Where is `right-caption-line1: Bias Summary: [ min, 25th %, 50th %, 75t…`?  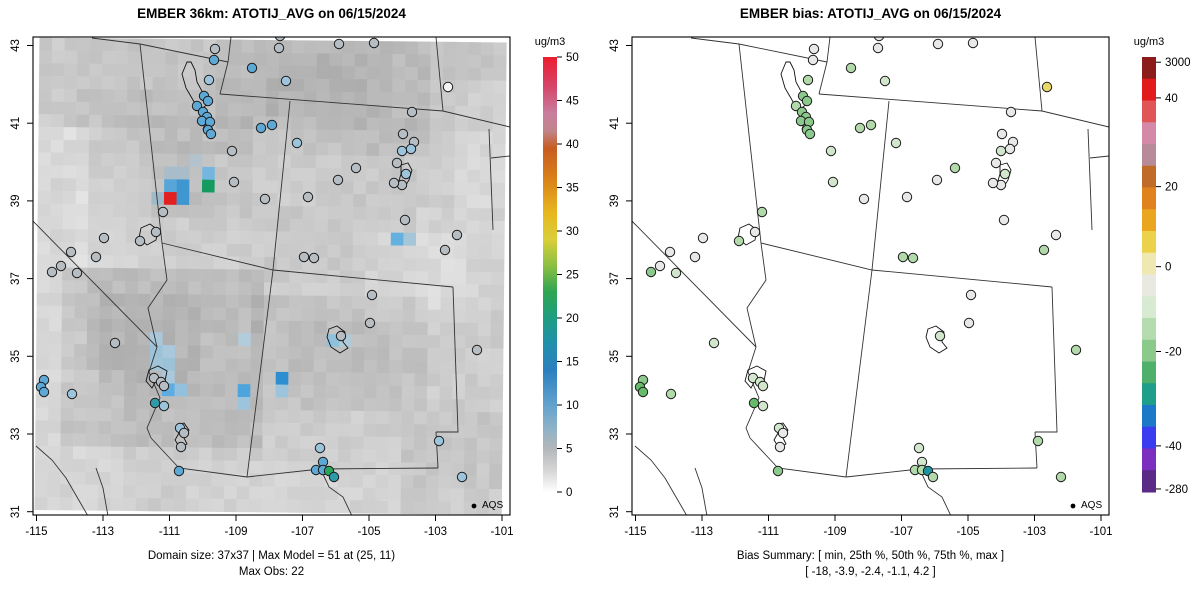
right-caption-line1: Bias Summary: [ min, 25th %, 50th %, 75t… is located at coordinates (870, 556).